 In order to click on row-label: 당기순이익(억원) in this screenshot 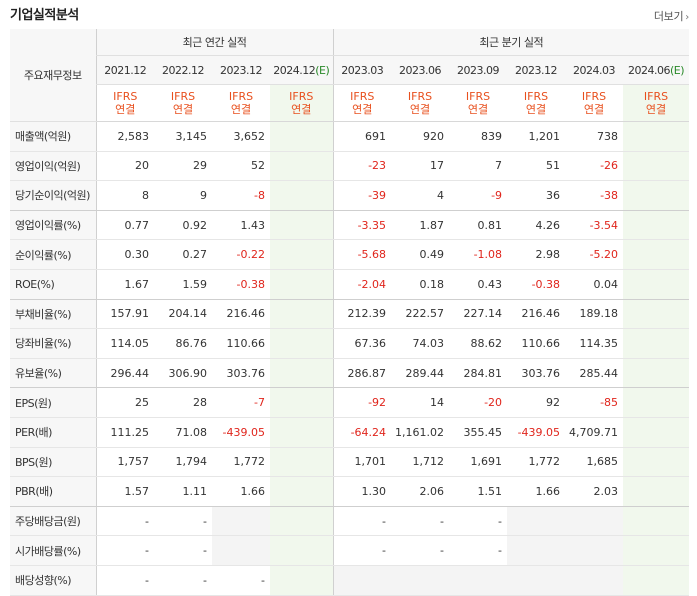, I will do `click(53, 195)`.